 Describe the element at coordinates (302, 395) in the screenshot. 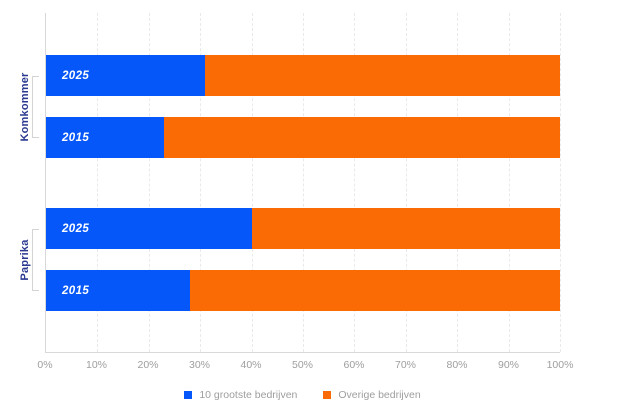

I see `legend: 10 grootste bedrijven Overige bedrijven` at that location.